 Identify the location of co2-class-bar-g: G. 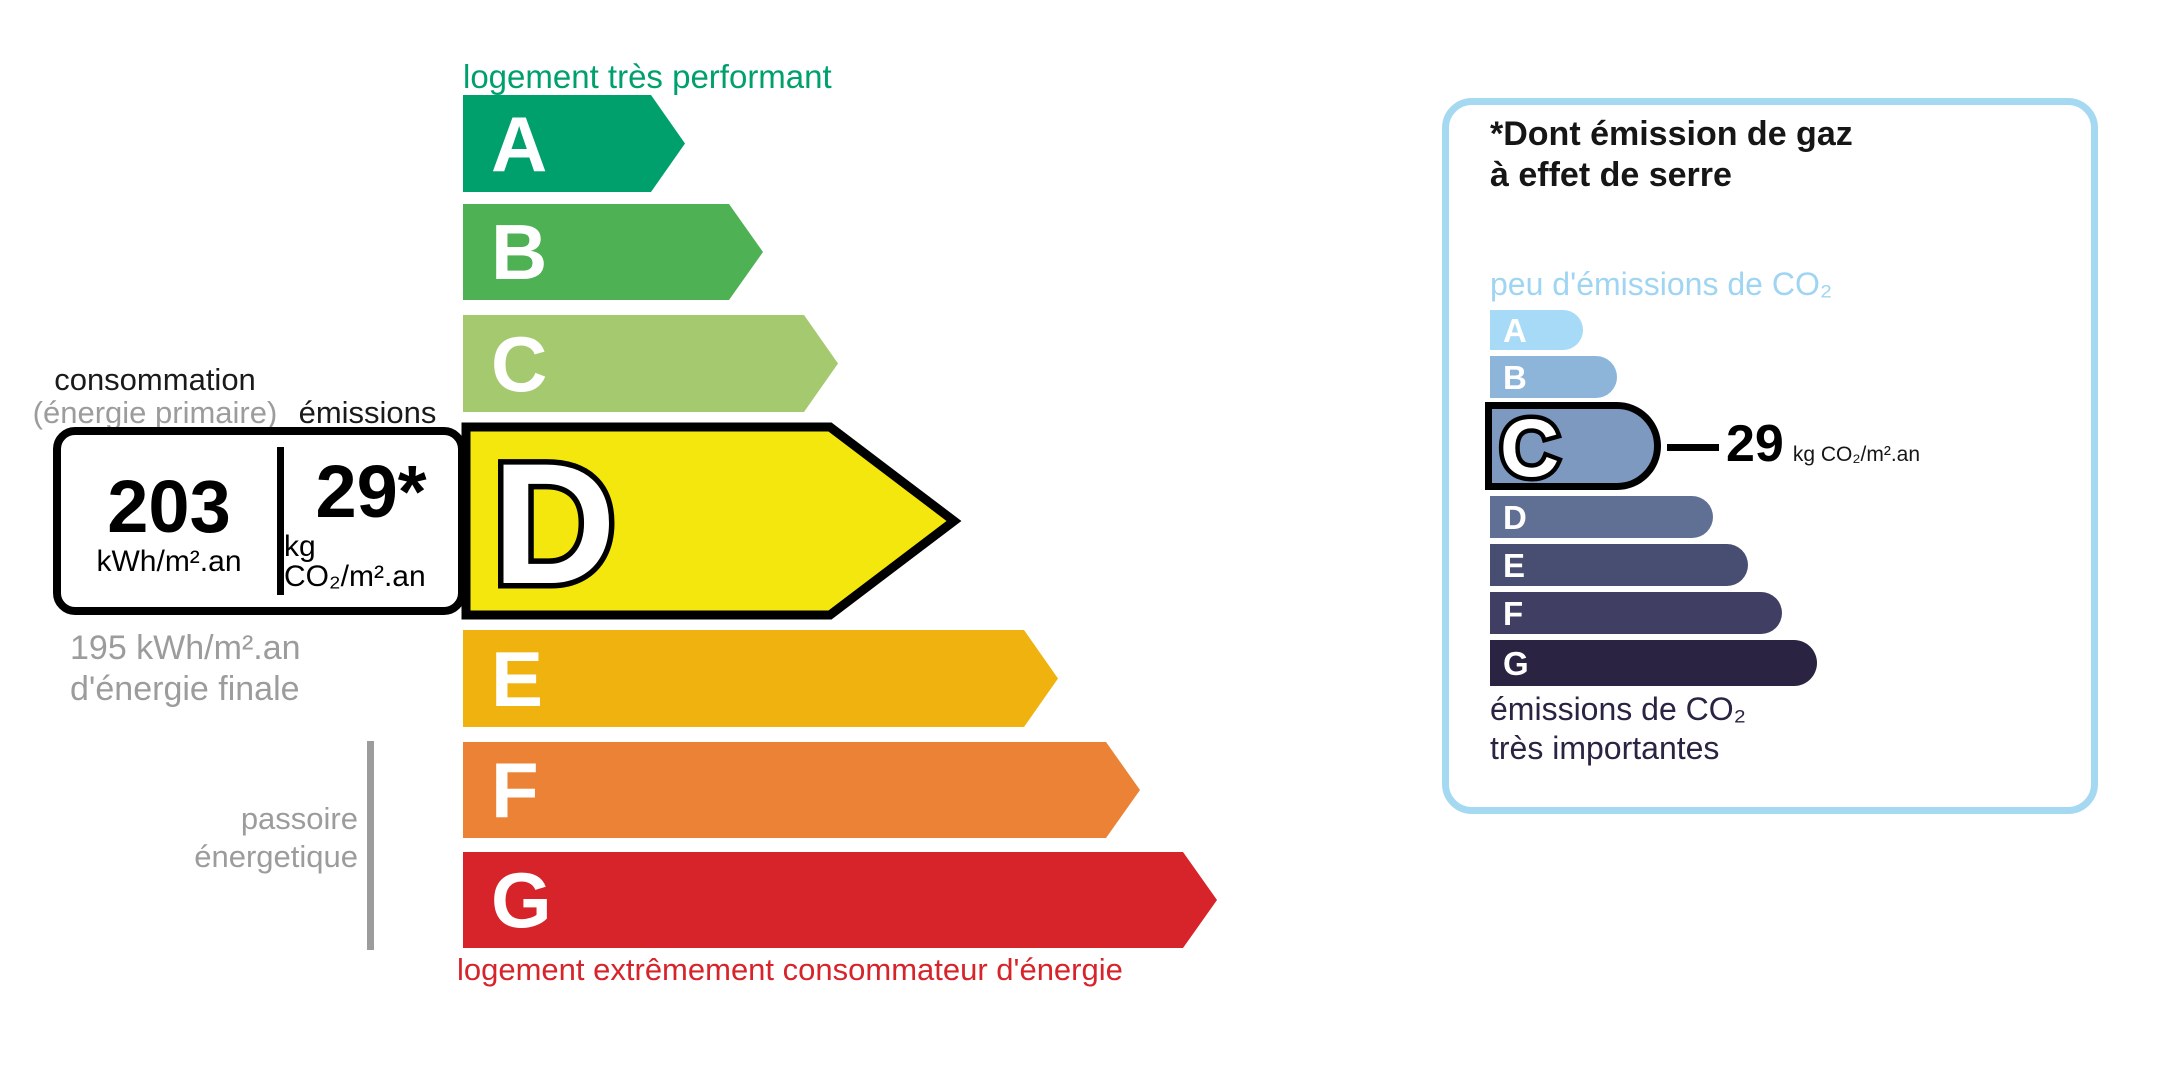
(1653, 663).